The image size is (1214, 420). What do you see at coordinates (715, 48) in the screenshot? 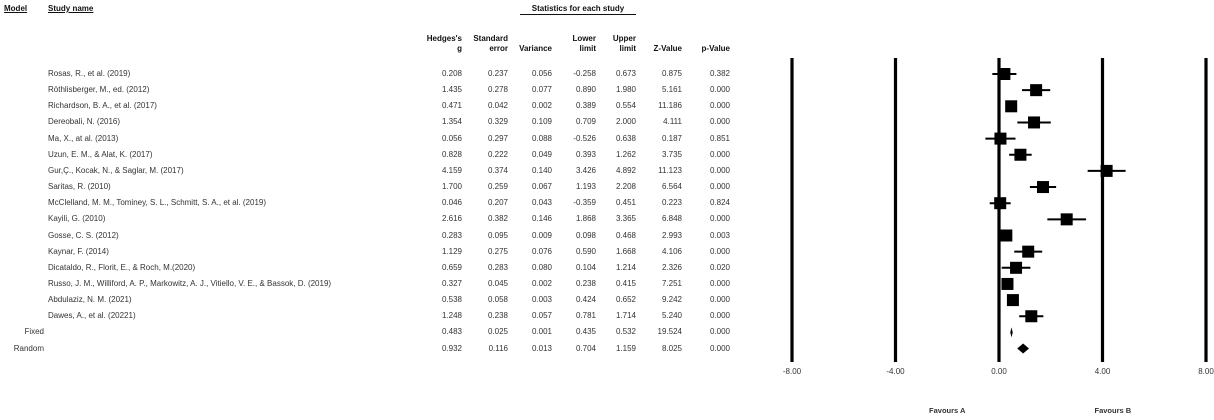
I see `column-header-line: p-Value` at bounding box center [715, 48].